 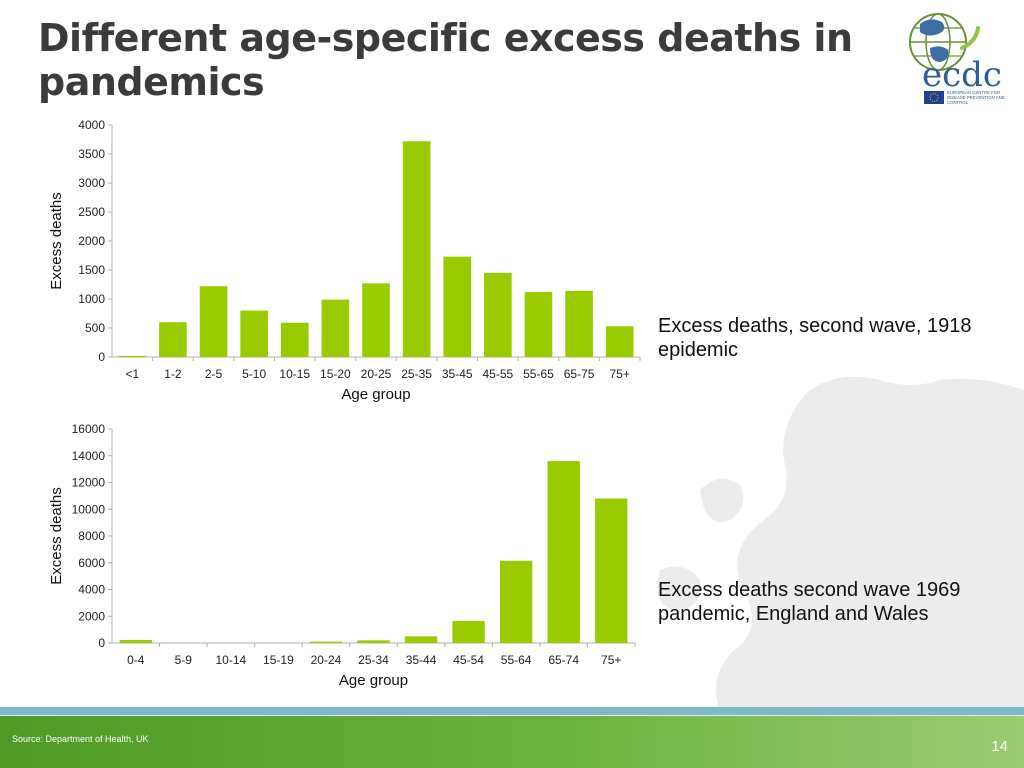 I want to click on x-tick-label: 20-24, so click(x=326, y=660).